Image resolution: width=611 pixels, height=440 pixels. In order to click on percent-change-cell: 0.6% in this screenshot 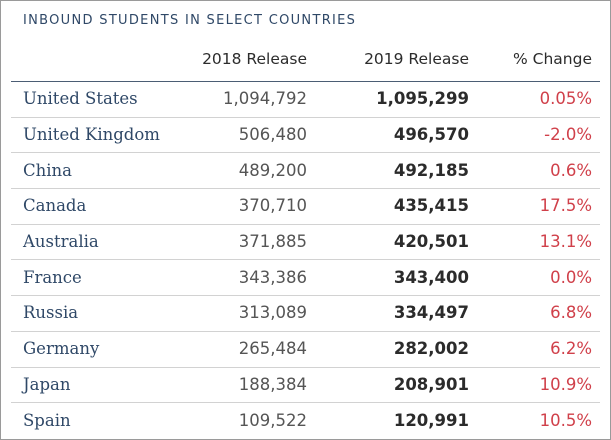, I will do `click(571, 170)`.